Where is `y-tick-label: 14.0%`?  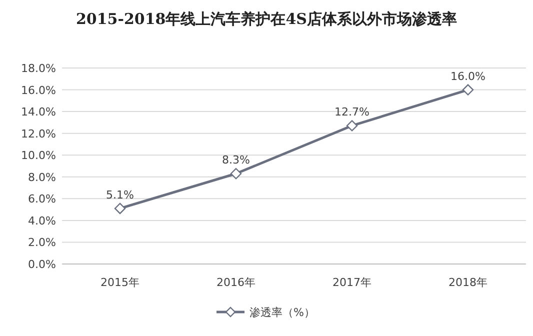
y-tick-label: 14.0% is located at coordinates (38, 112).